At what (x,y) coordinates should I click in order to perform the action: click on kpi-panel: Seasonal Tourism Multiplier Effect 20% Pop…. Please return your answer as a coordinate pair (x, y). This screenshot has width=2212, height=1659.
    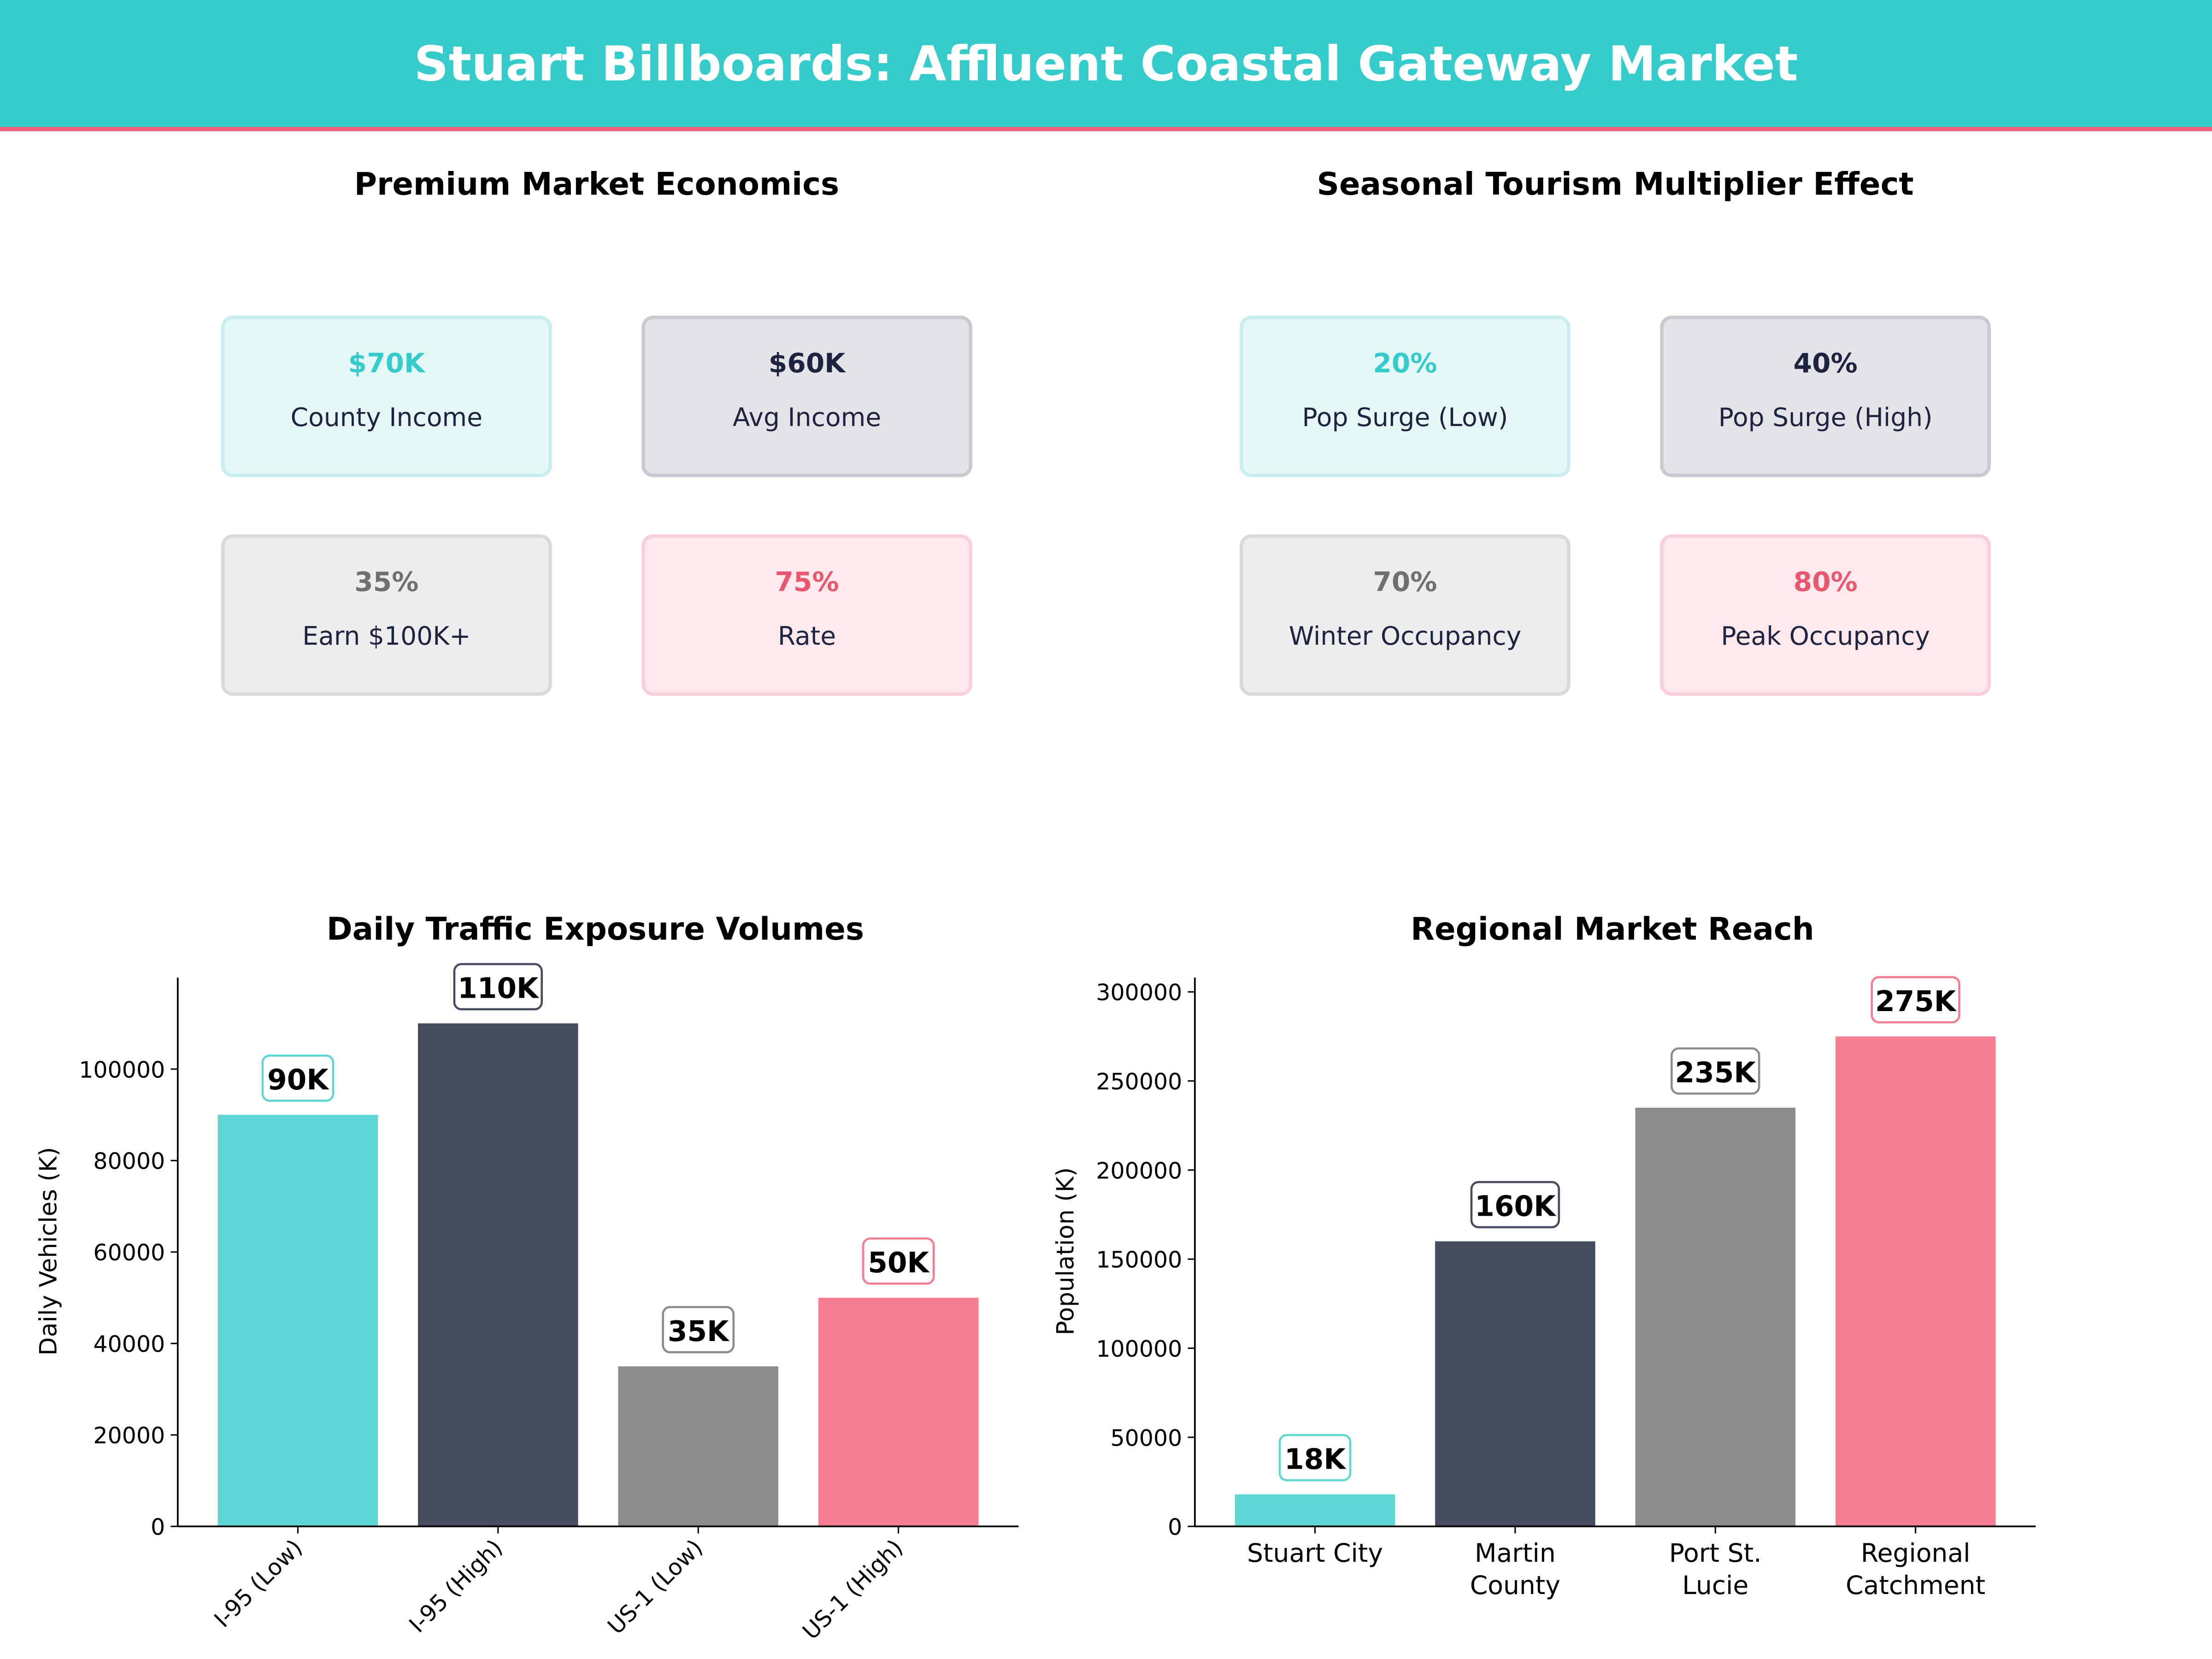
    Looking at the image, I should click on (1615, 430).